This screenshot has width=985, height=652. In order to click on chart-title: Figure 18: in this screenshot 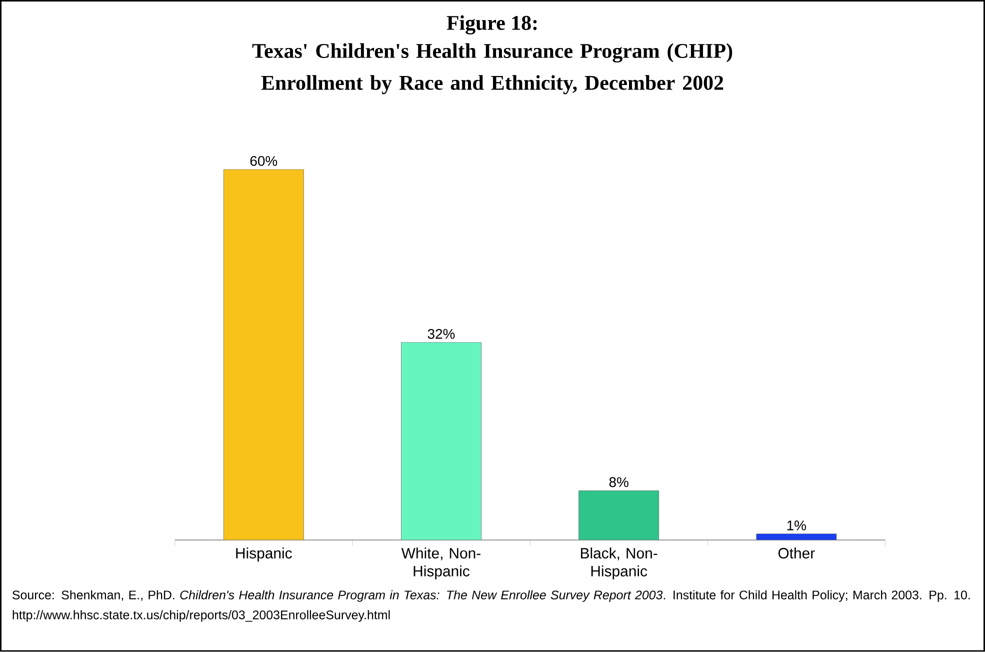, I will do `click(491, 25)`.